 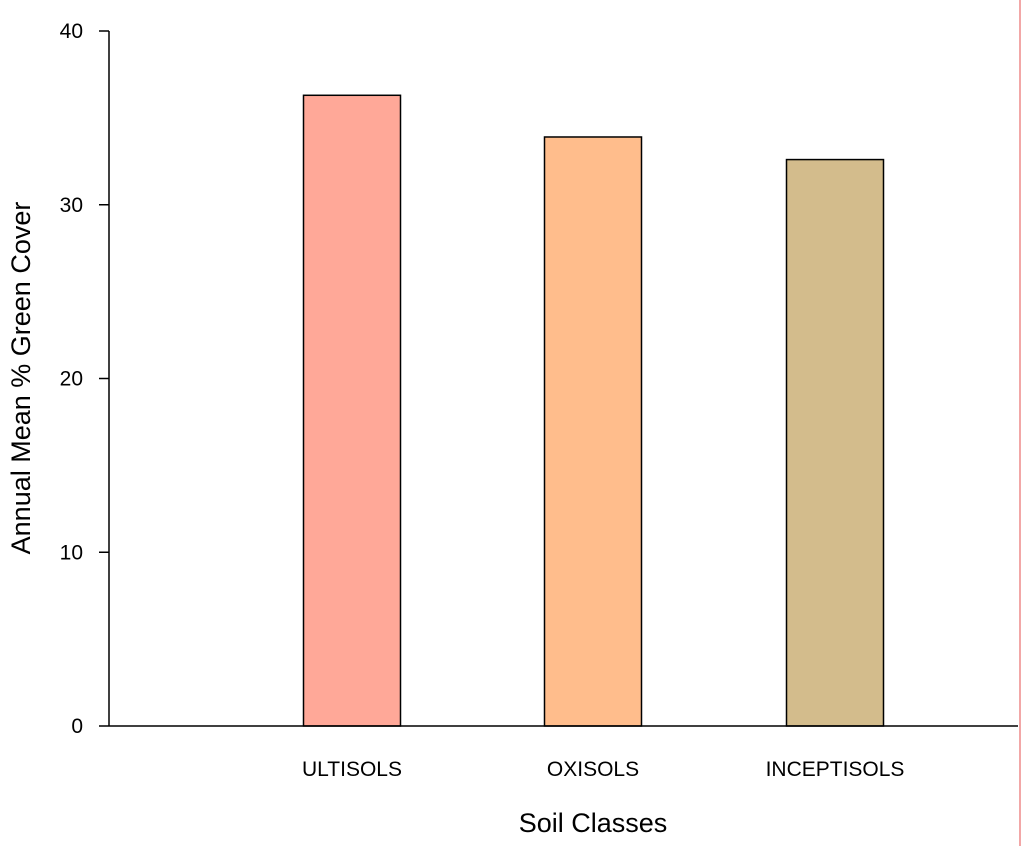 What do you see at coordinates (71, 205) in the screenshot?
I see `y-tick-label: 30` at bounding box center [71, 205].